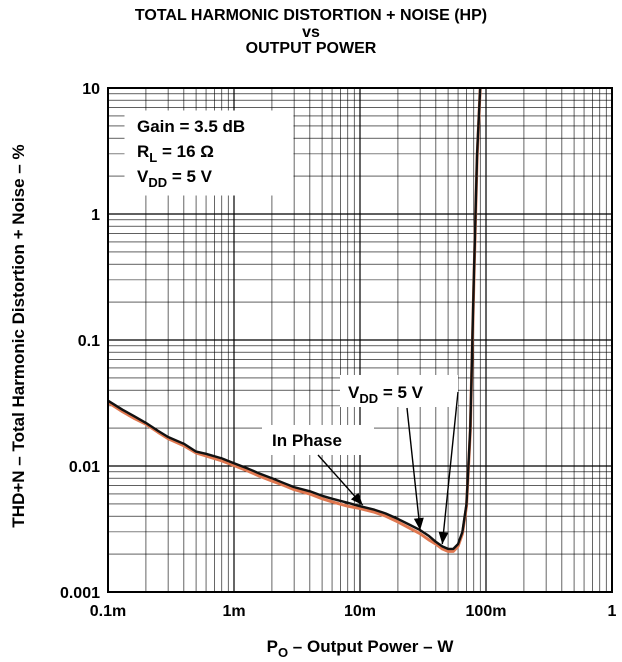 The width and height of the screenshot is (622, 662). What do you see at coordinates (91, 89) in the screenshot?
I see `y-tick-label: 10` at bounding box center [91, 89].